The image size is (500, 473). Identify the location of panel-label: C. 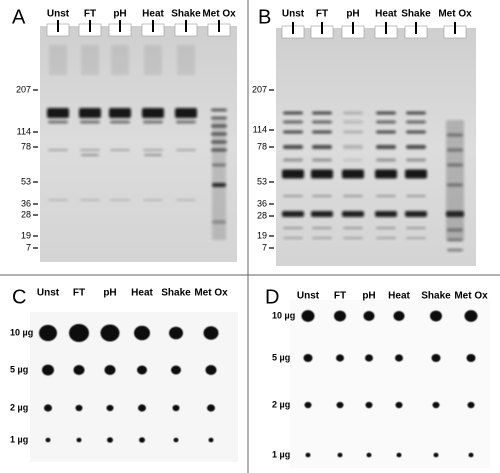
(19, 297).